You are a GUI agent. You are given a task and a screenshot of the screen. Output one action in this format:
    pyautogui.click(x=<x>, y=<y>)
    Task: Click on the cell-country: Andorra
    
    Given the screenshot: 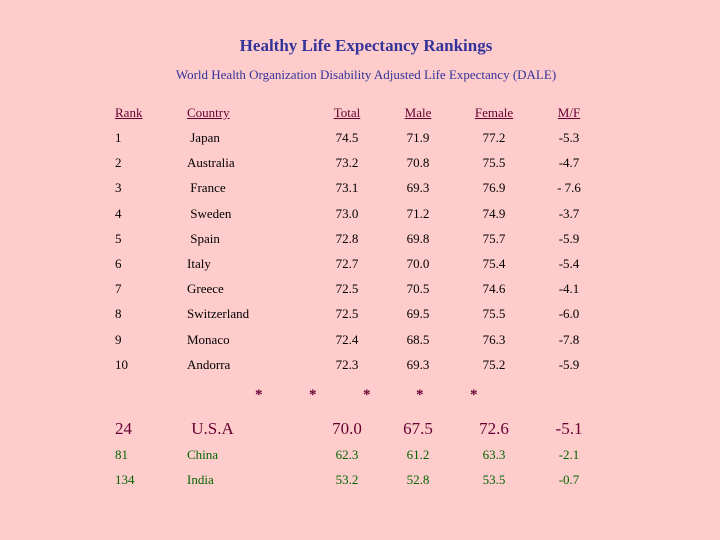 What is the action you would take?
    pyautogui.click(x=209, y=364)
    